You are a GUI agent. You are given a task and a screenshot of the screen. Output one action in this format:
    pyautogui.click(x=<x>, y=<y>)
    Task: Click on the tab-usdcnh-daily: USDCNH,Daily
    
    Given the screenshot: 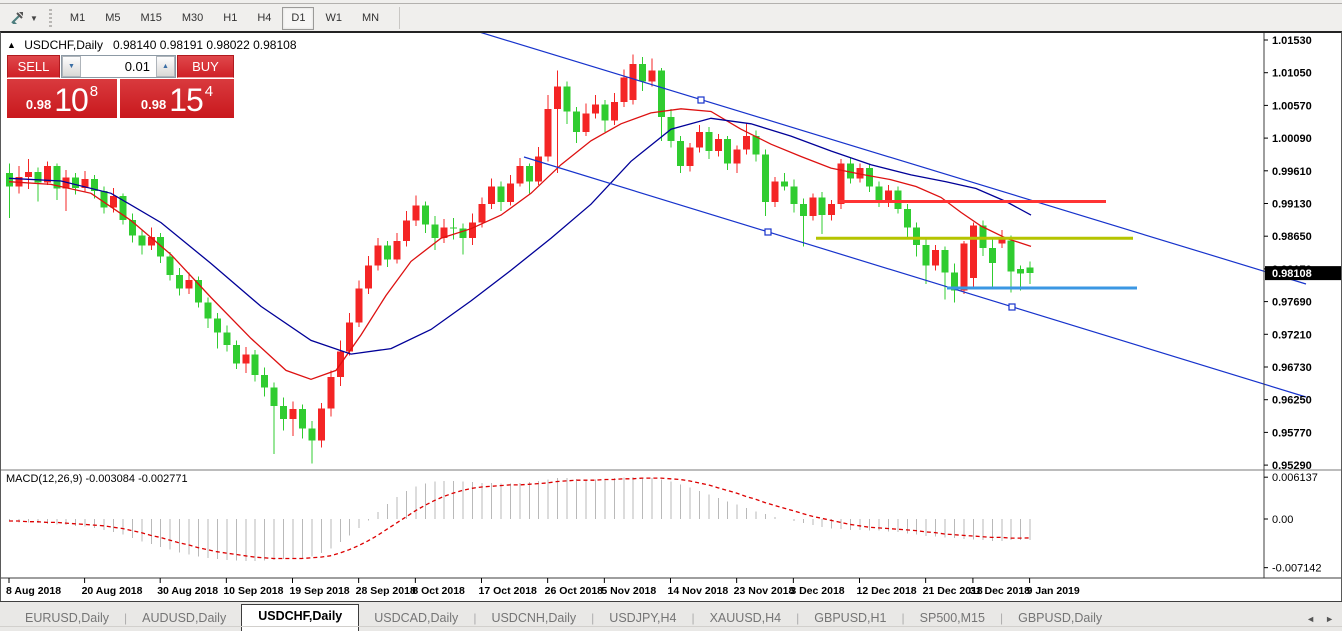 What is the action you would take?
    pyautogui.click(x=534, y=618)
    